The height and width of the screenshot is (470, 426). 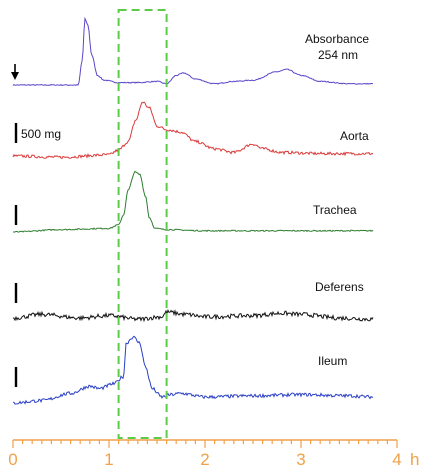 I want to click on x-axis-major-ticks, so click(x=205, y=444).